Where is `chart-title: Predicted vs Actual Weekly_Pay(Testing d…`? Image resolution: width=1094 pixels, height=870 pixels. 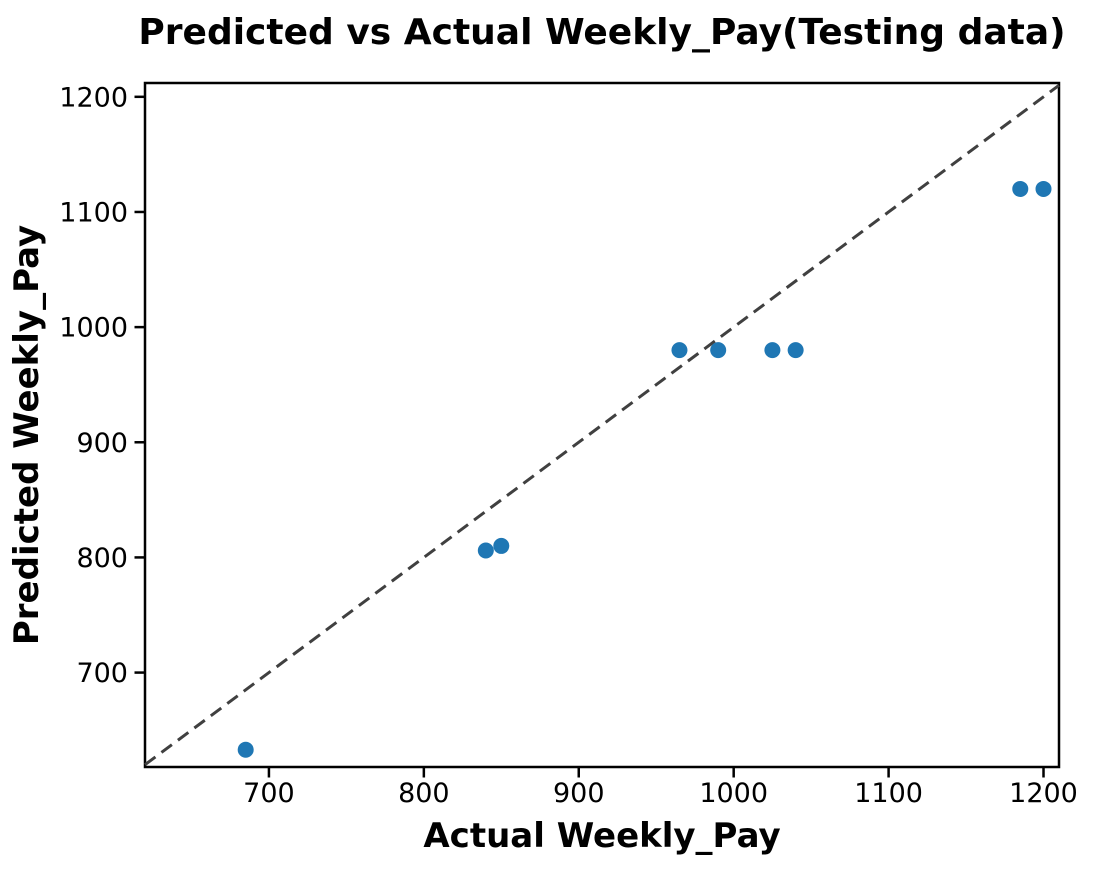
chart-title: Predicted vs Actual Weekly_Pay(Testing d… is located at coordinates (601, 32).